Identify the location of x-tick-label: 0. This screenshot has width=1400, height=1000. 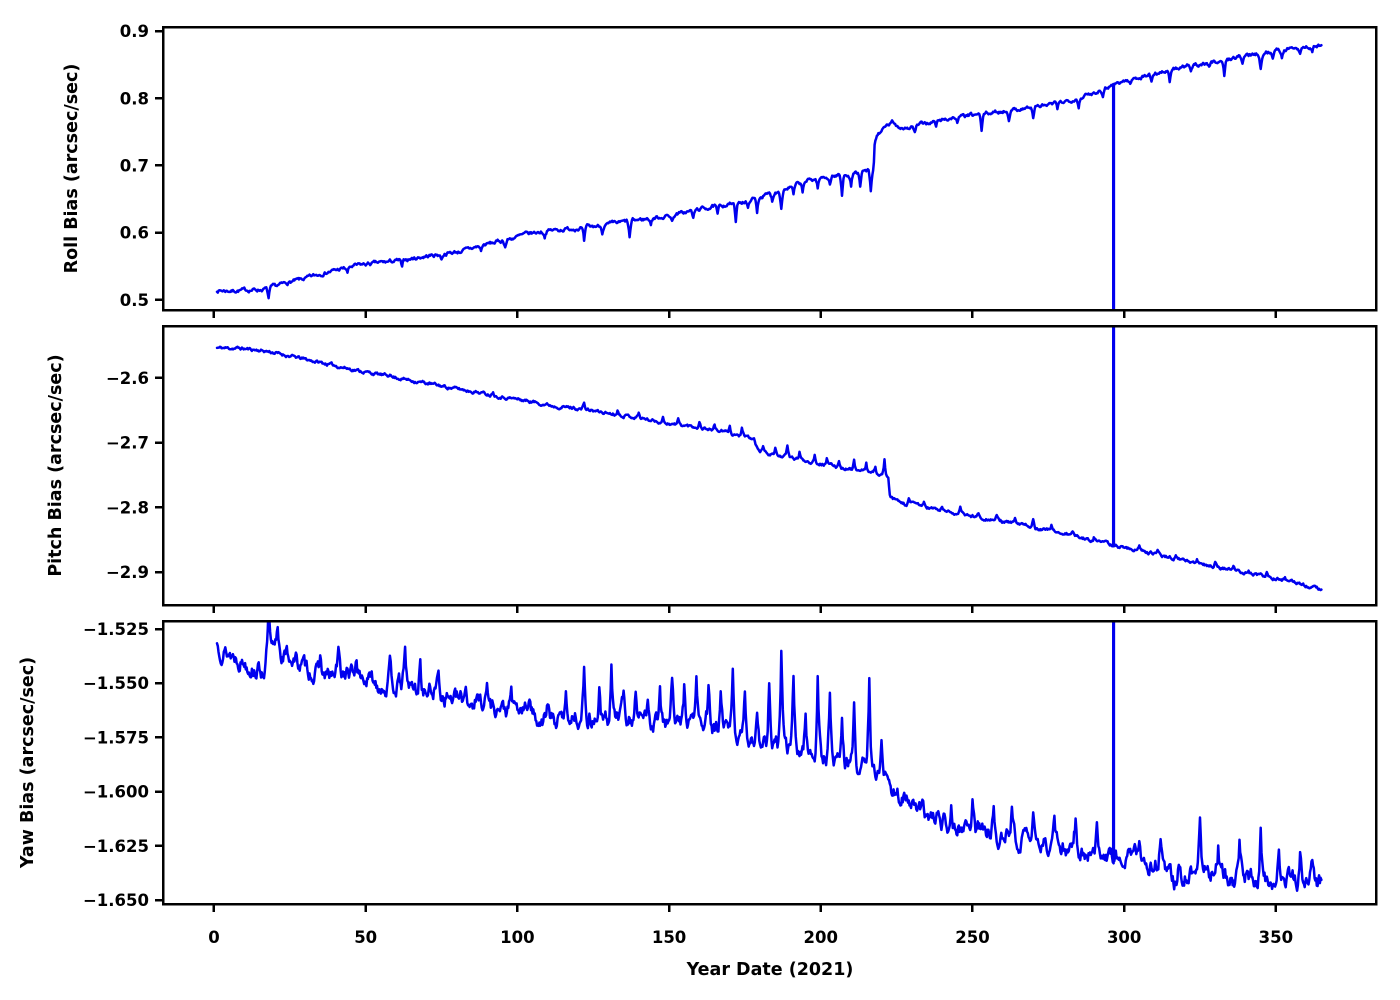
(213, 937).